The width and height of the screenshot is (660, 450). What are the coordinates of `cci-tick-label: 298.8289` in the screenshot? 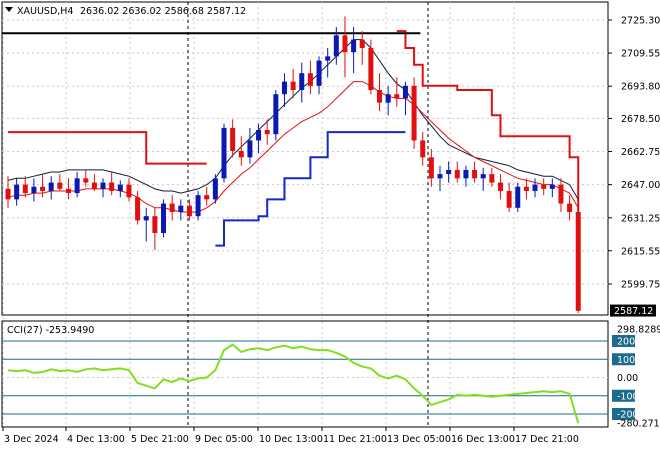 It's located at (638, 330).